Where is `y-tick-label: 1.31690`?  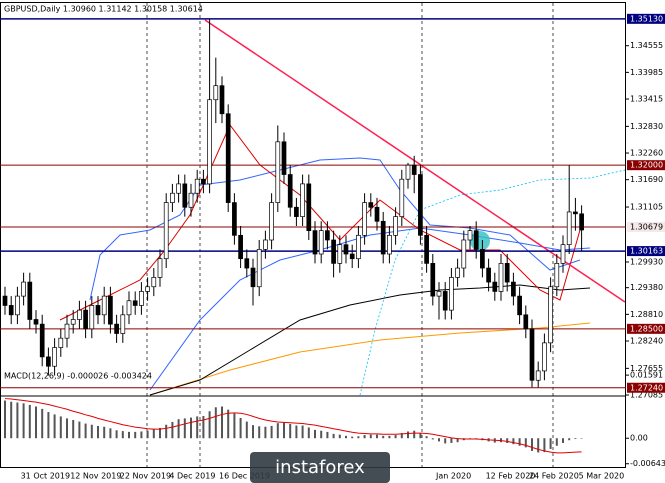 y-tick-label: 1.31690 is located at coordinates (646, 179).